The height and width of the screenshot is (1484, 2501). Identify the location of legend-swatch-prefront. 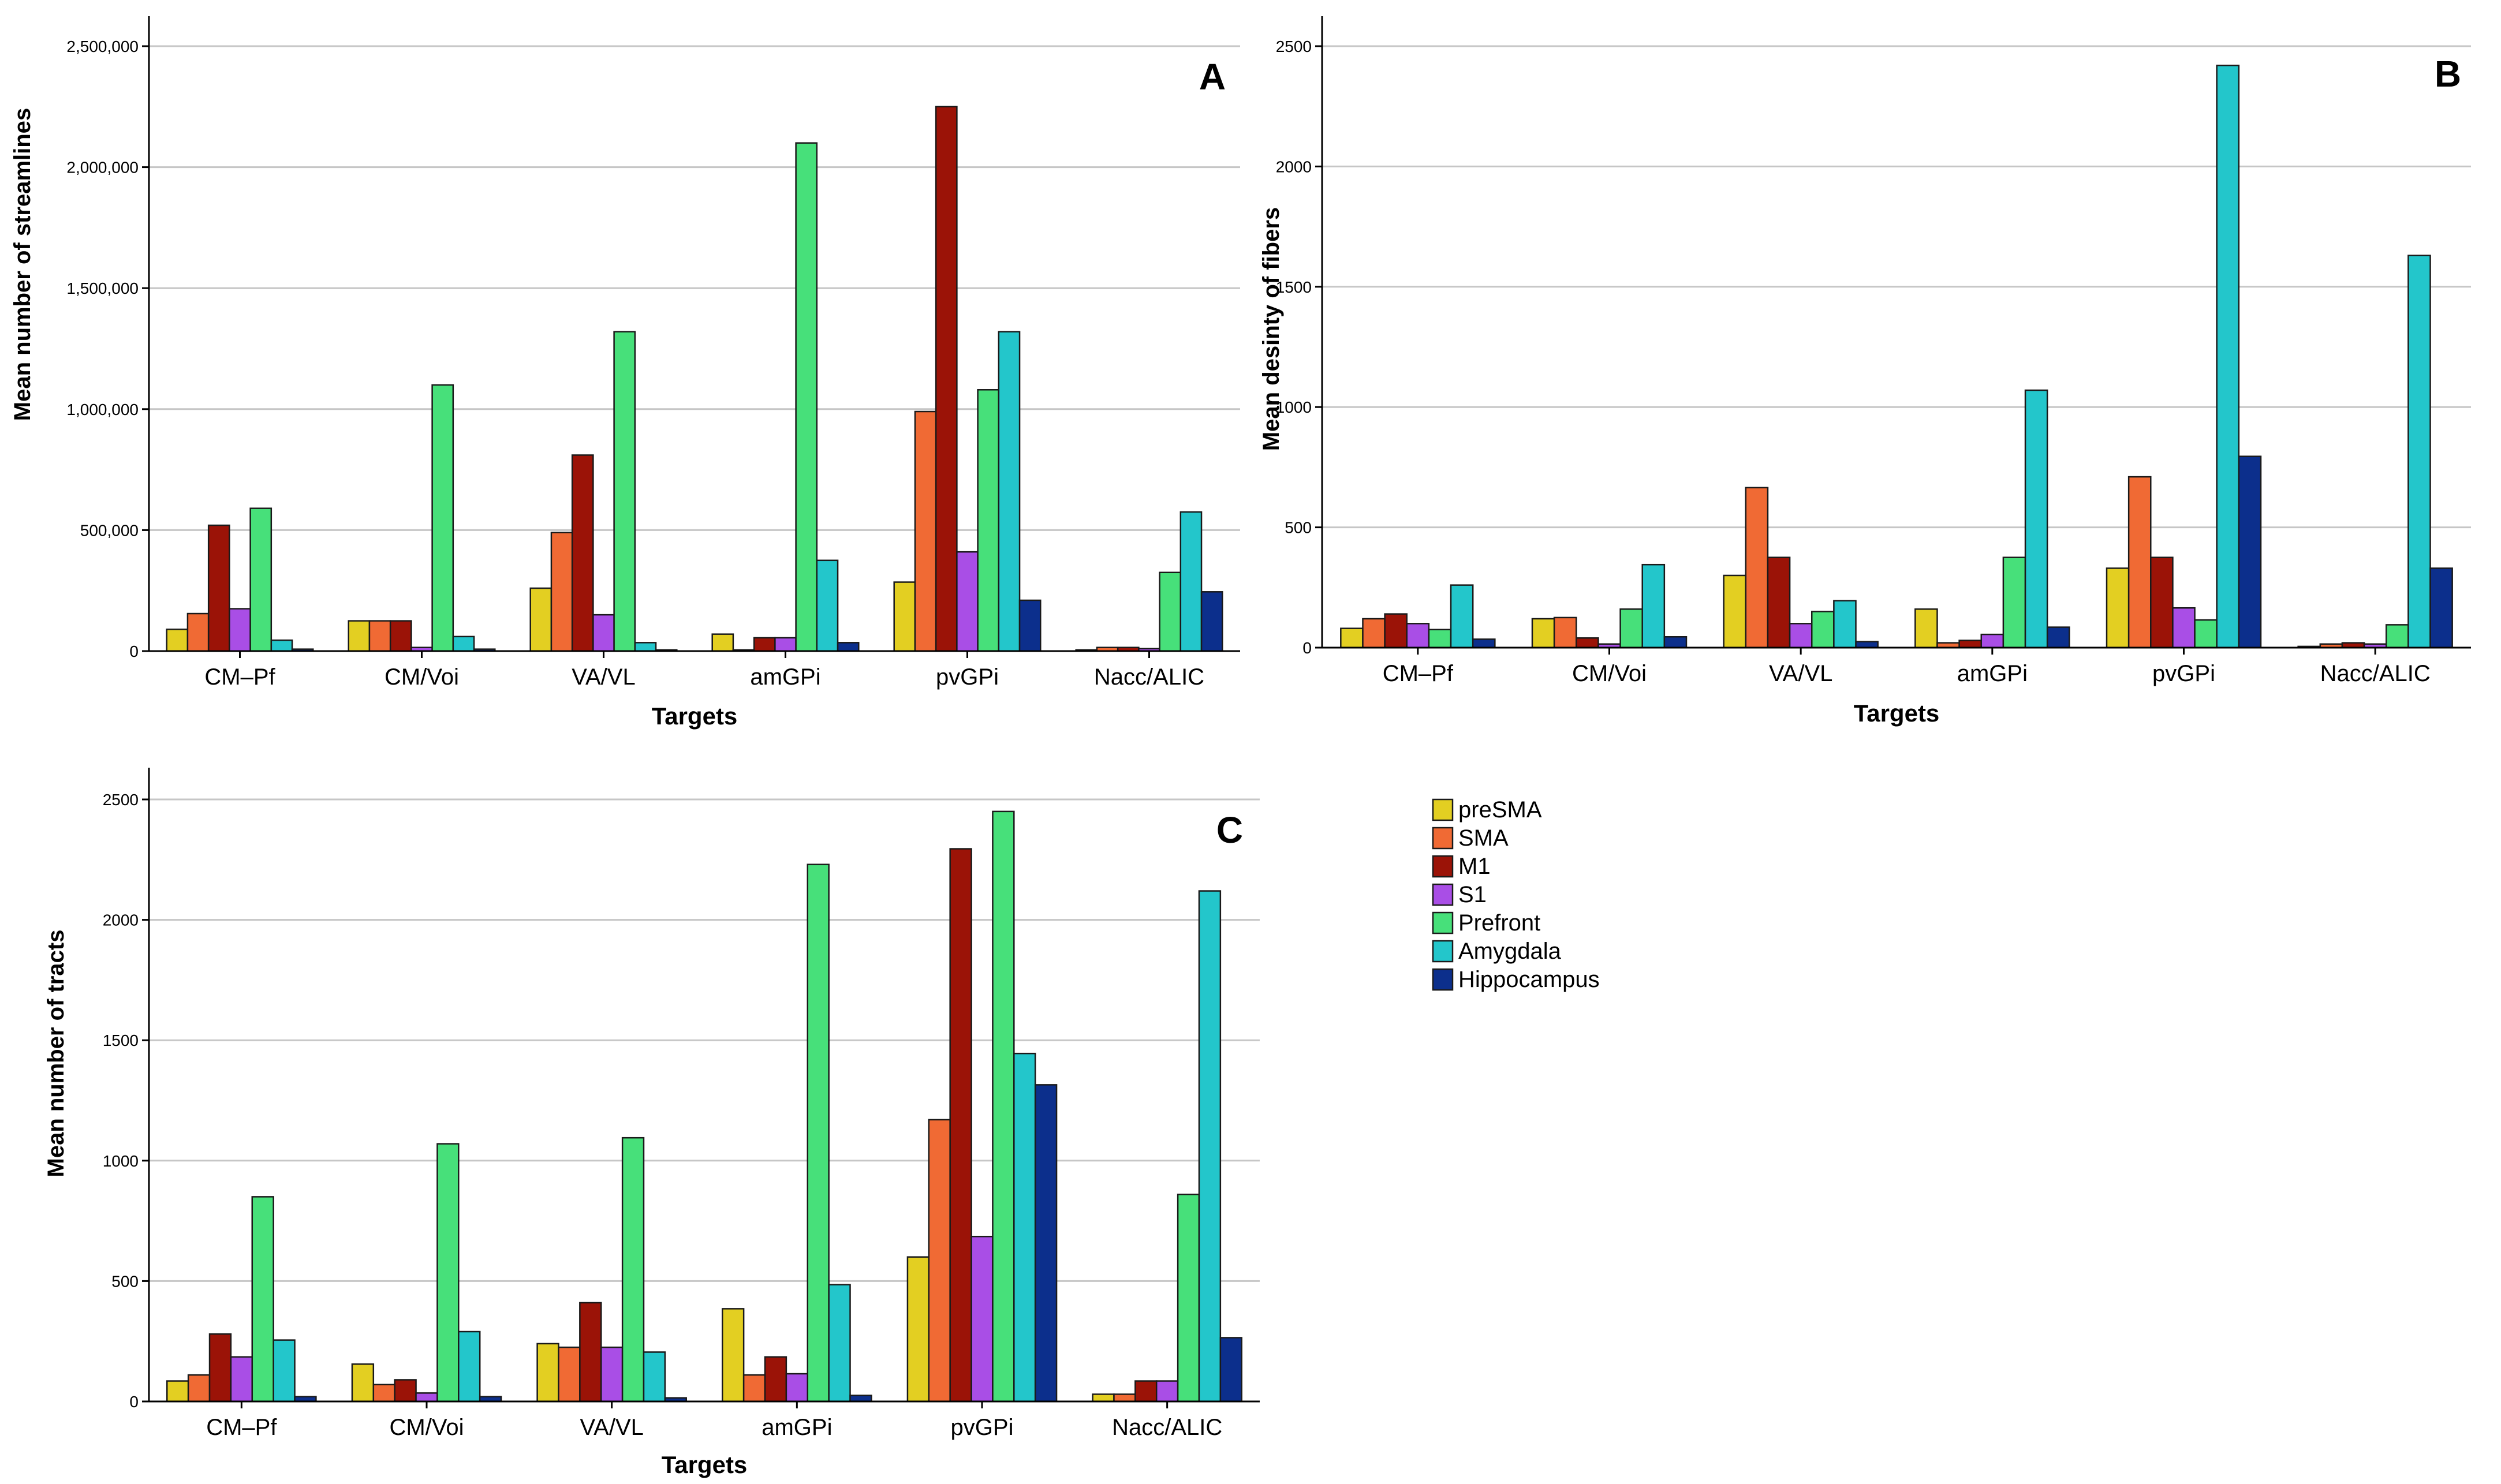
(1443, 923).